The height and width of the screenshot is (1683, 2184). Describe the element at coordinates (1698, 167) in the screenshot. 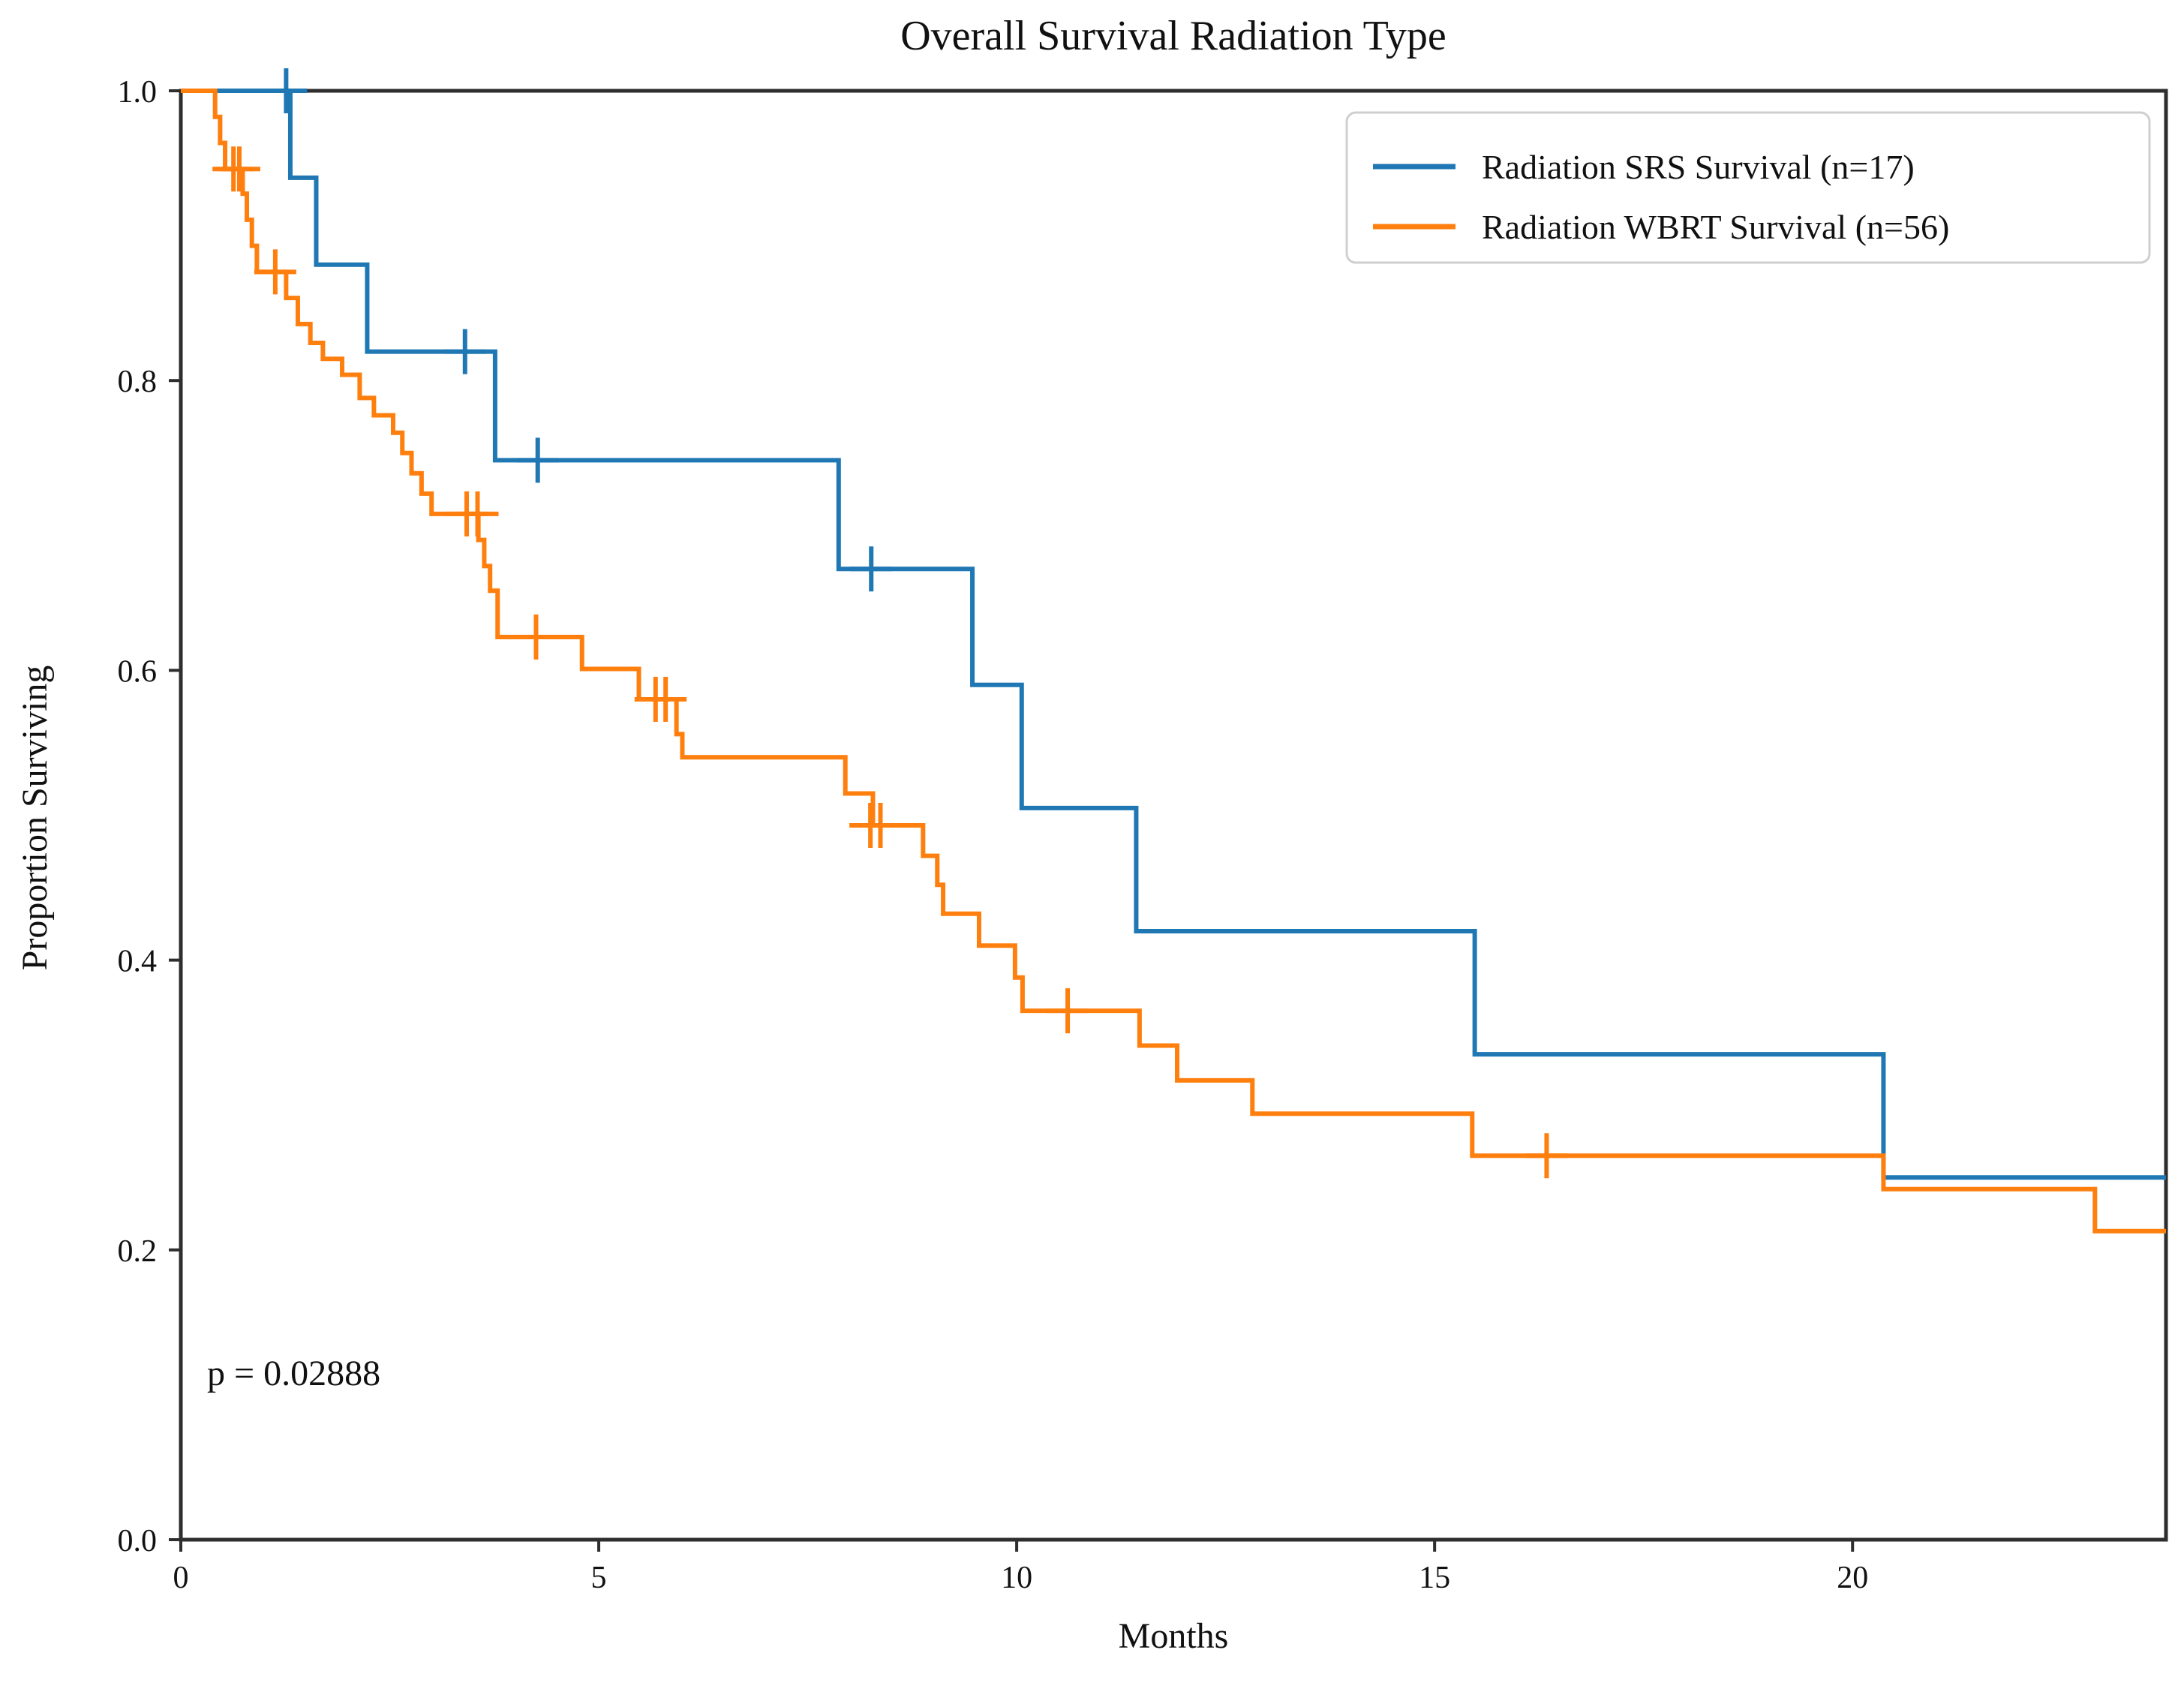

I see `legend-label-srs: Radiation SRS Survival (n=17)` at that location.